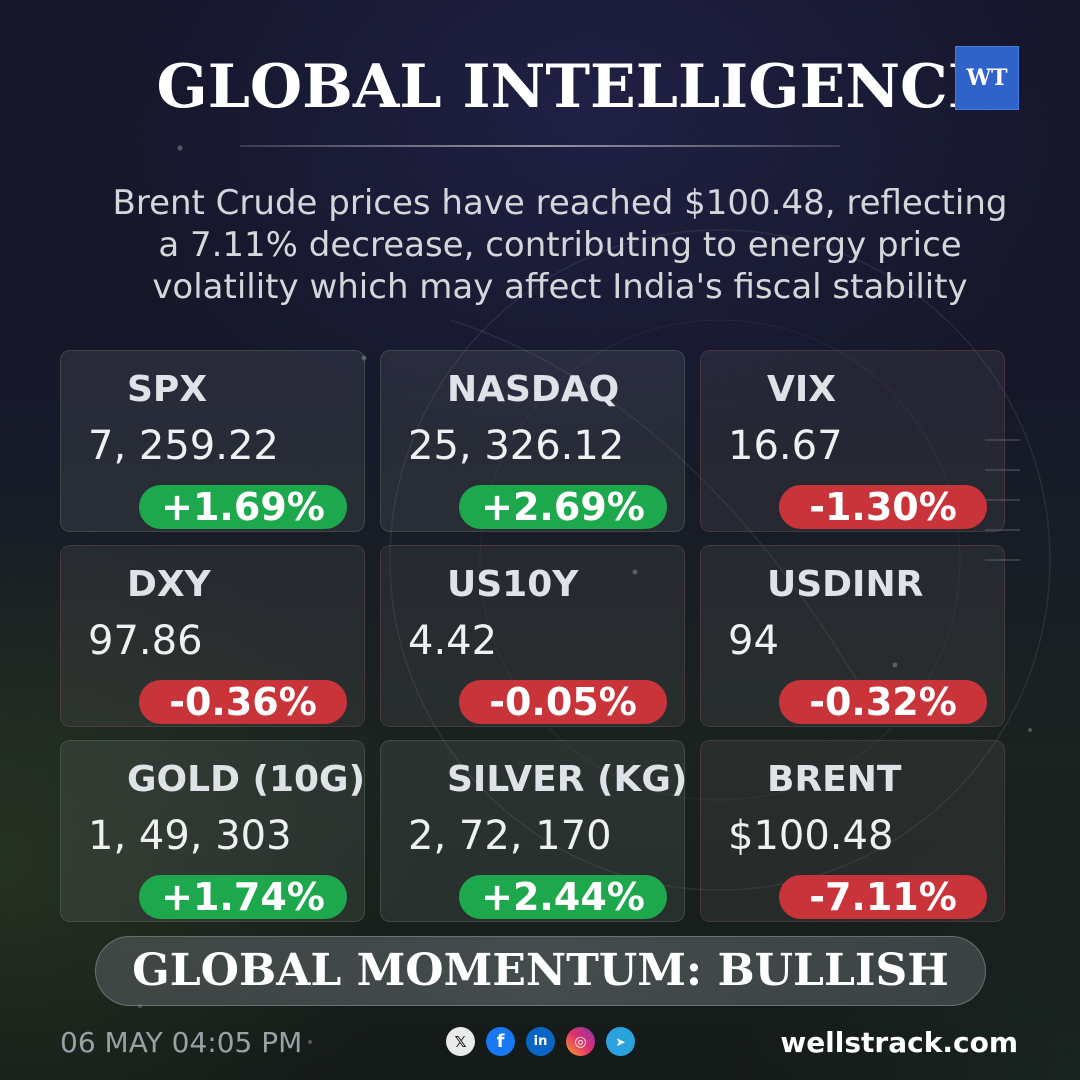 This screenshot has width=1080, height=1080. I want to click on card-value: $100.48, so click(811, 836).